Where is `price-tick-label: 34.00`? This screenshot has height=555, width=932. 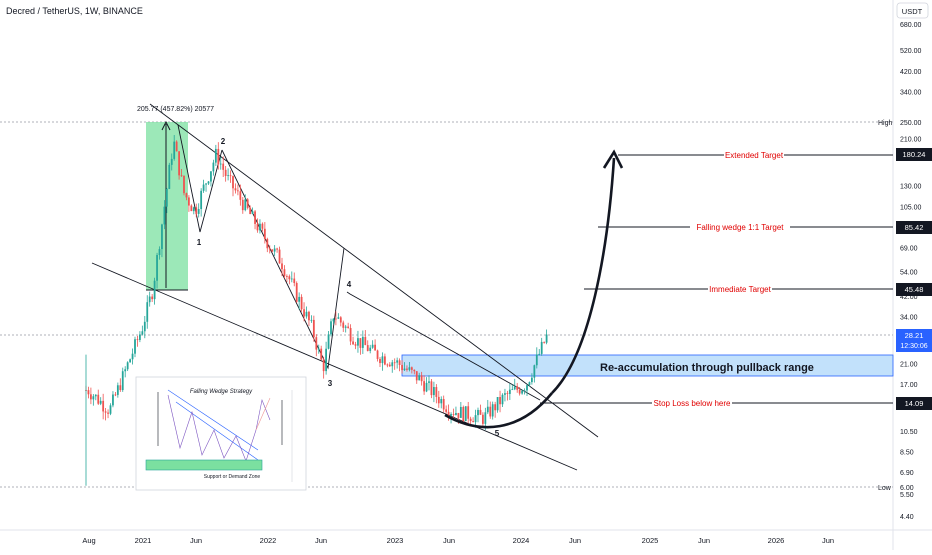 price-tick-label: 34.00 is located at coordinates (909, 317).